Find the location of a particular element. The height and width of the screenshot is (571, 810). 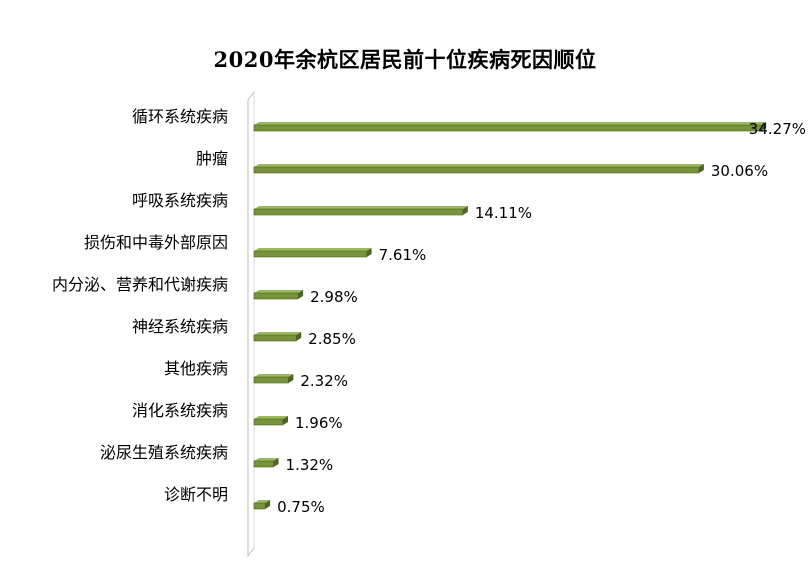

category-label: 神经系统疾病 is located at coordinates (180, 326).